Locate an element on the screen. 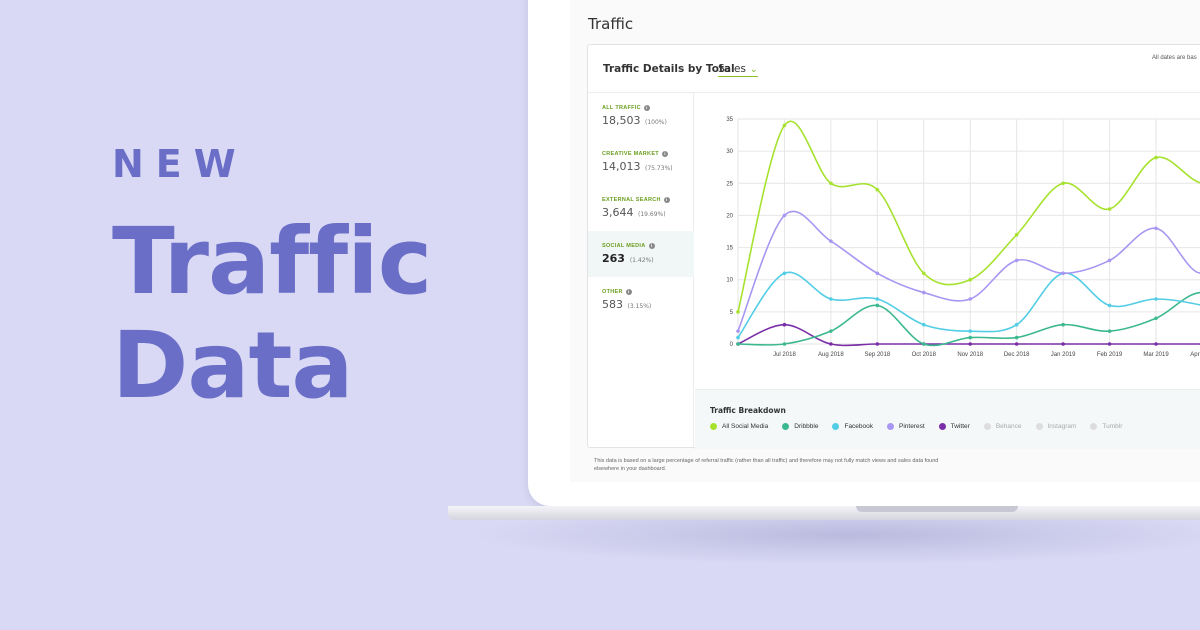 This screenshot has width=1200, height=630. laptop-notch is located at coordinates (937, 509).